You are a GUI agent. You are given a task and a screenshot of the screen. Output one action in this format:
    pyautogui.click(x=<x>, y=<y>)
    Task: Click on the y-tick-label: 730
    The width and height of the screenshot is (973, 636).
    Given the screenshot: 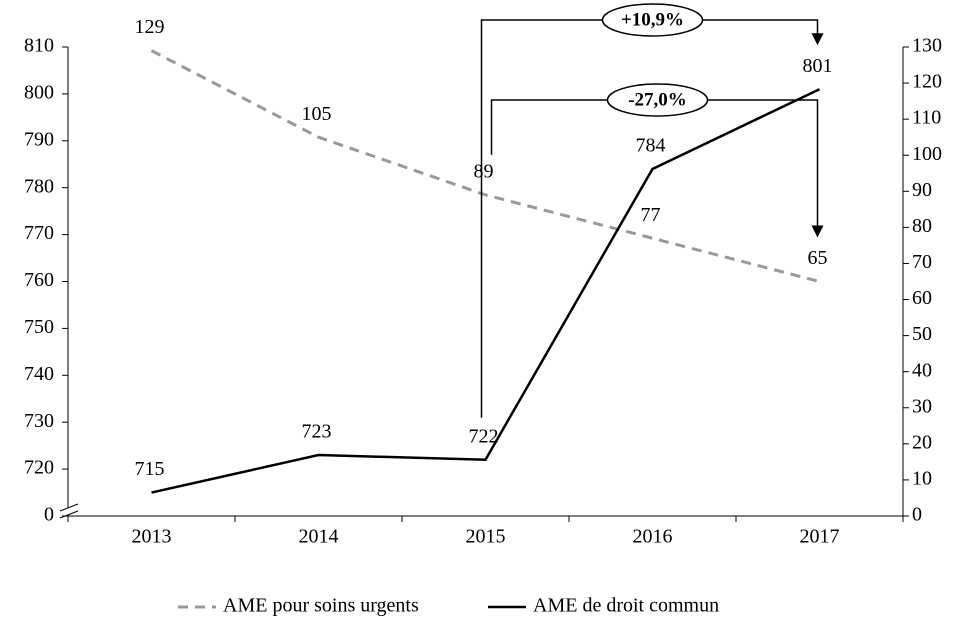 What is the action you would take?
    pyautogui.click(x=39, y=421)
    